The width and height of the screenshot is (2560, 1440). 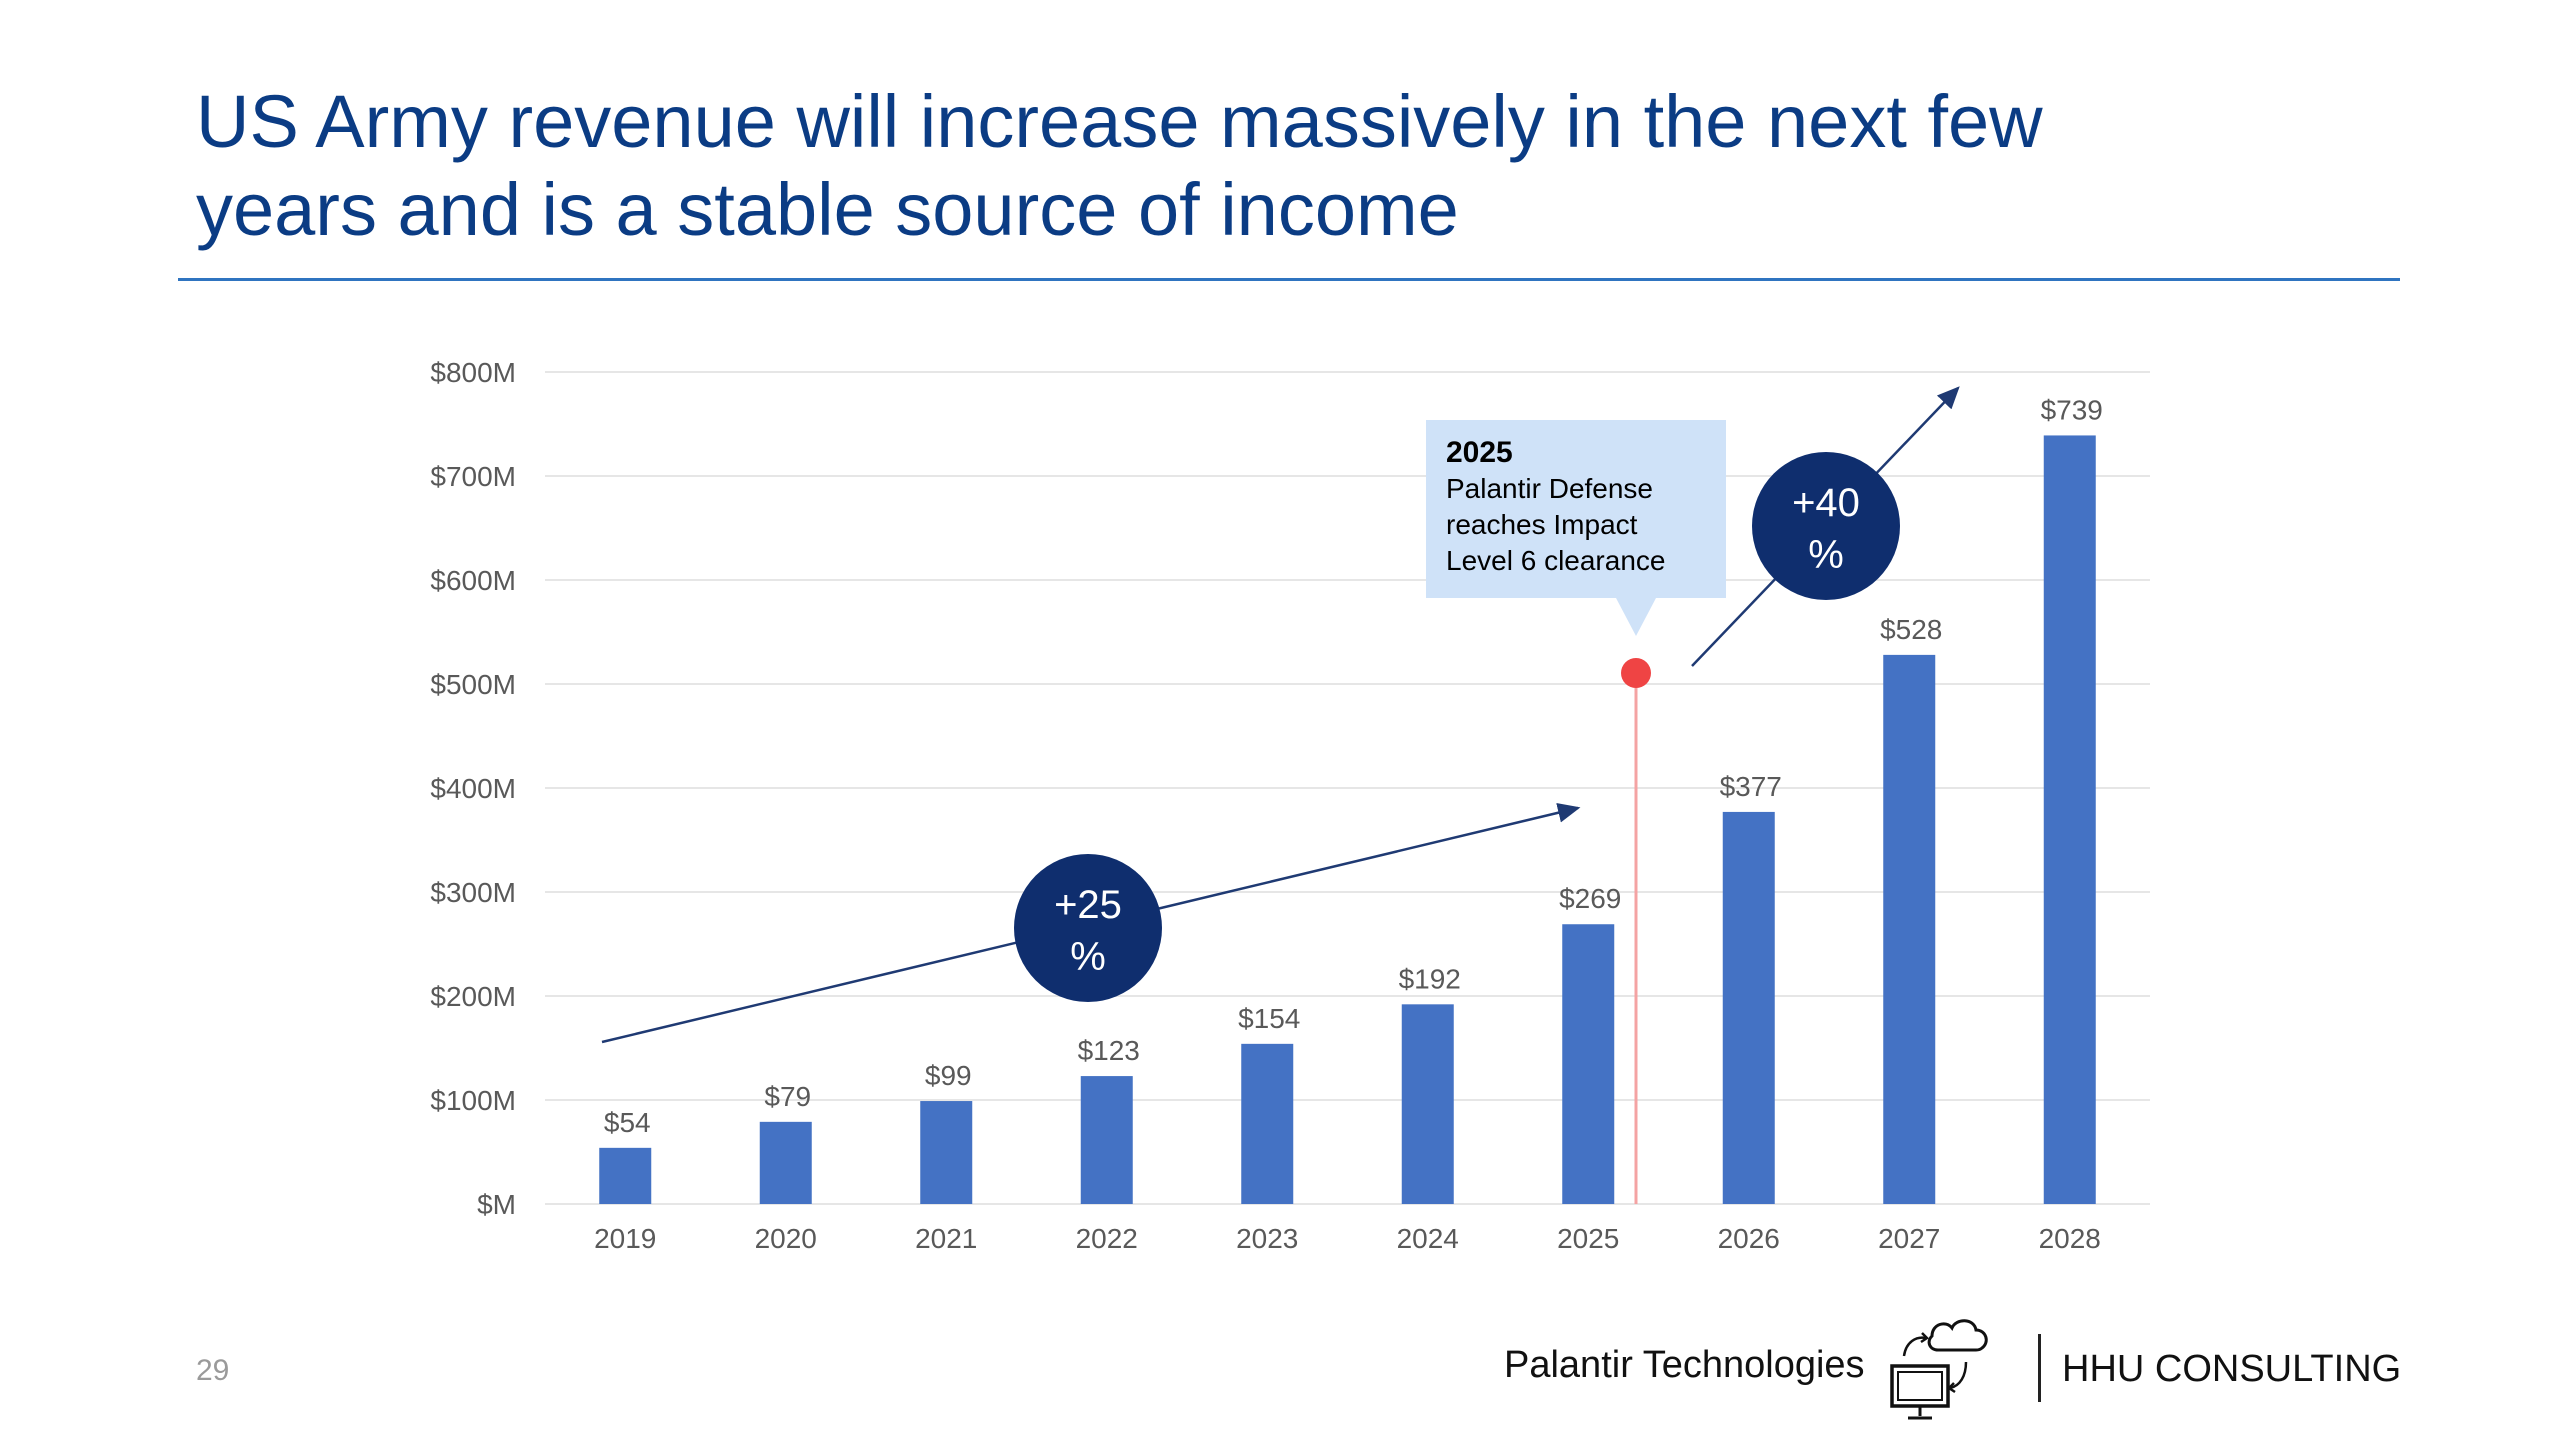 What do you see at coordinates (1549, 488) in the screenshot?
I see `callout-line-1: Palantir Defense` at bounding box center [1549, 488].